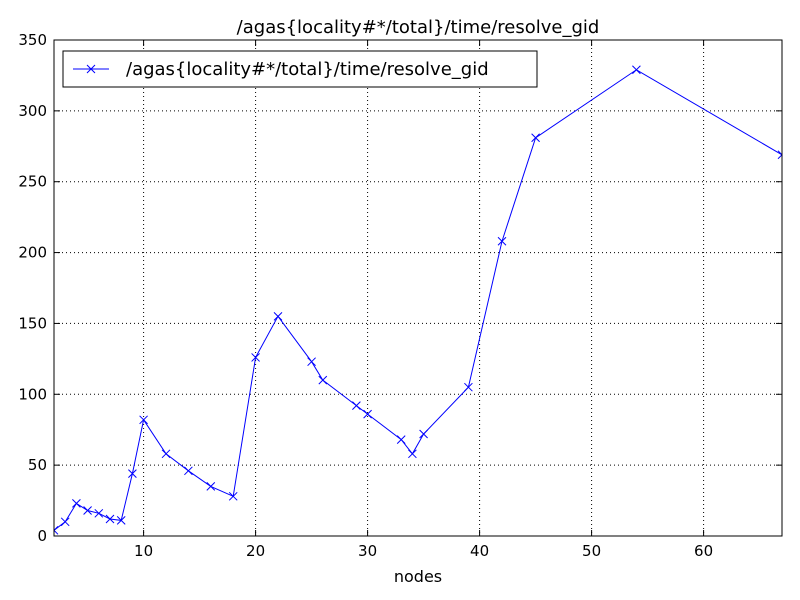 This screenshot has height=600, width=800. Describe the element at coordinates (418, 27) in the screenshot. I see `chart-title: /agas{locality#*/total}/time/resolve_gid` at that location.